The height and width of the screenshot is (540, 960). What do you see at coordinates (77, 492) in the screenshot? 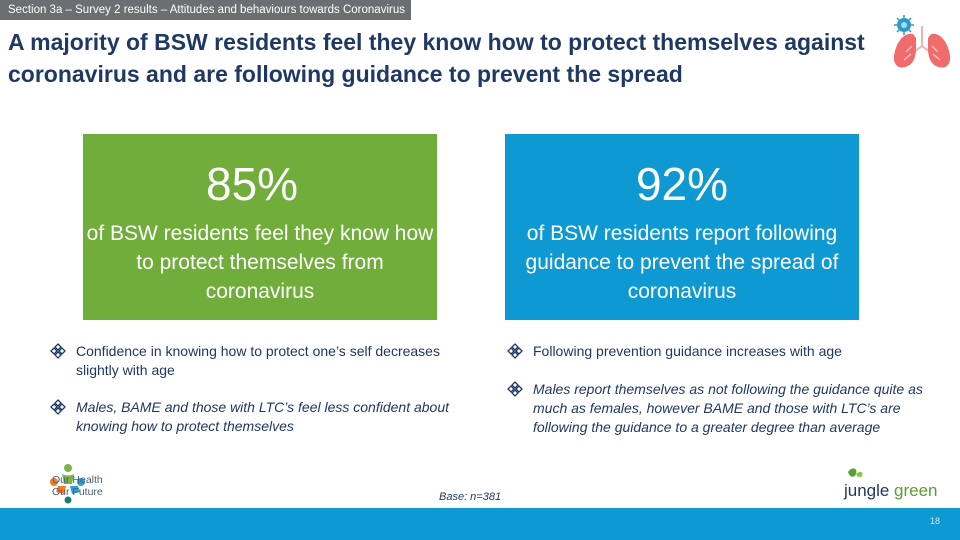
I see `logo-line-2: Our Future` at bounding box center [77, 492].